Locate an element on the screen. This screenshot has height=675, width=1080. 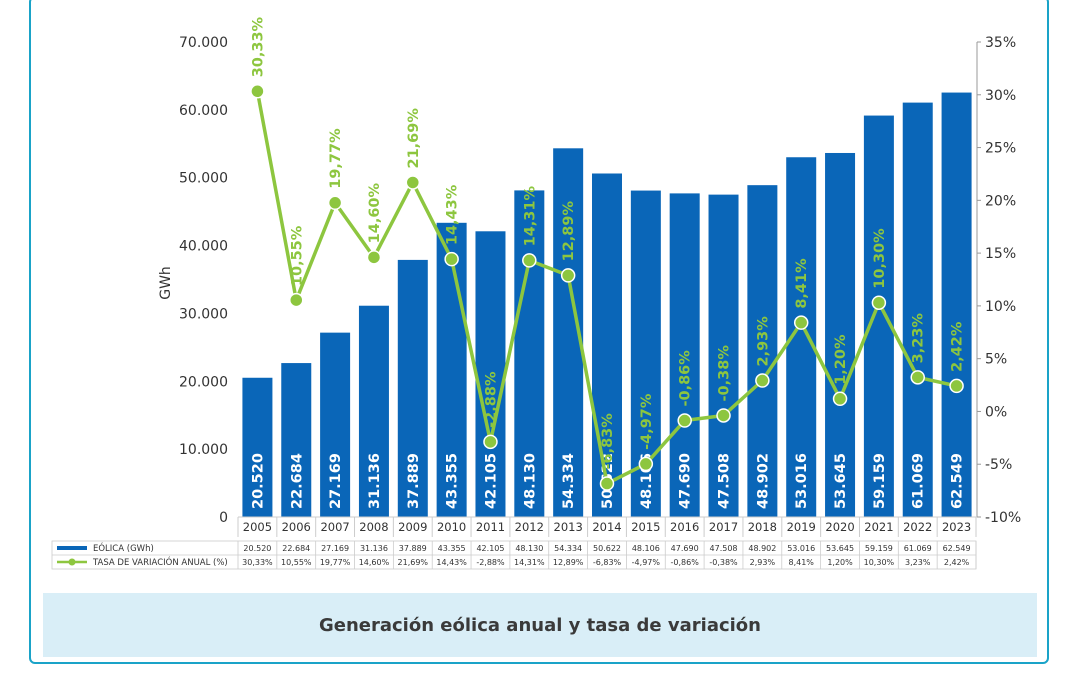
line-value-label: -0,86% is located at coordinates (686, 378).